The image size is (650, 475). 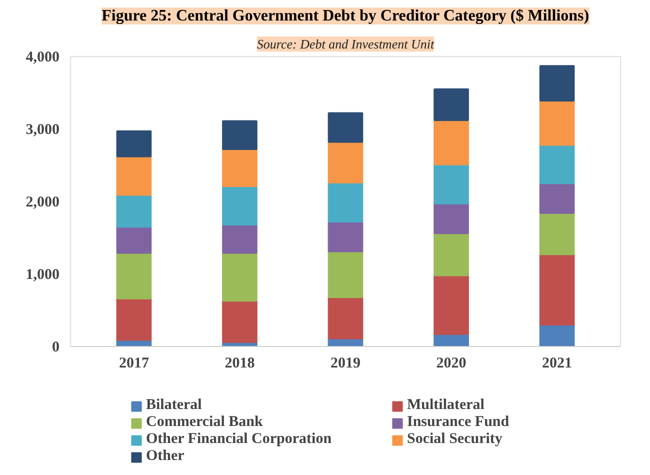 What do you see at coordinates (557, 364) in the screenshot?
I see `x-tick-label: 2021` at bounding box center [557, 364].